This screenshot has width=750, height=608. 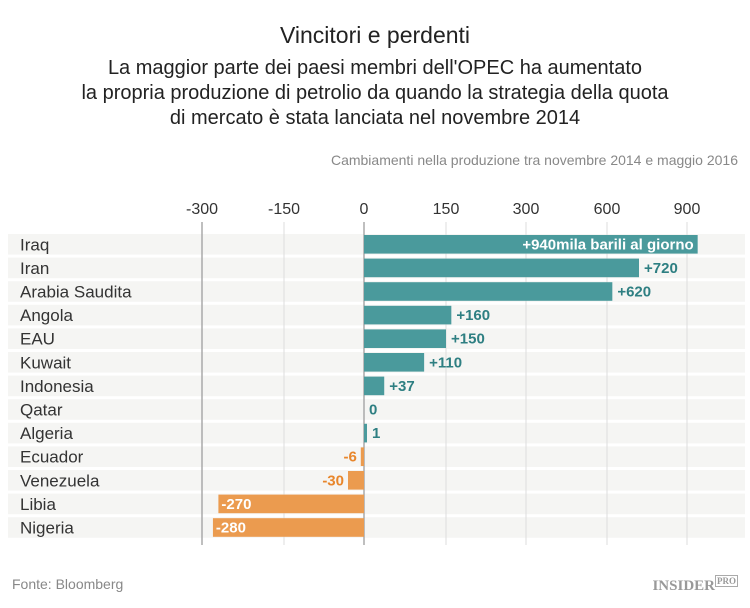 What do you see at coordinates (202, 209) in the screenshot?
I see `x-tick-label: -300` at bounding box center [202, 209].